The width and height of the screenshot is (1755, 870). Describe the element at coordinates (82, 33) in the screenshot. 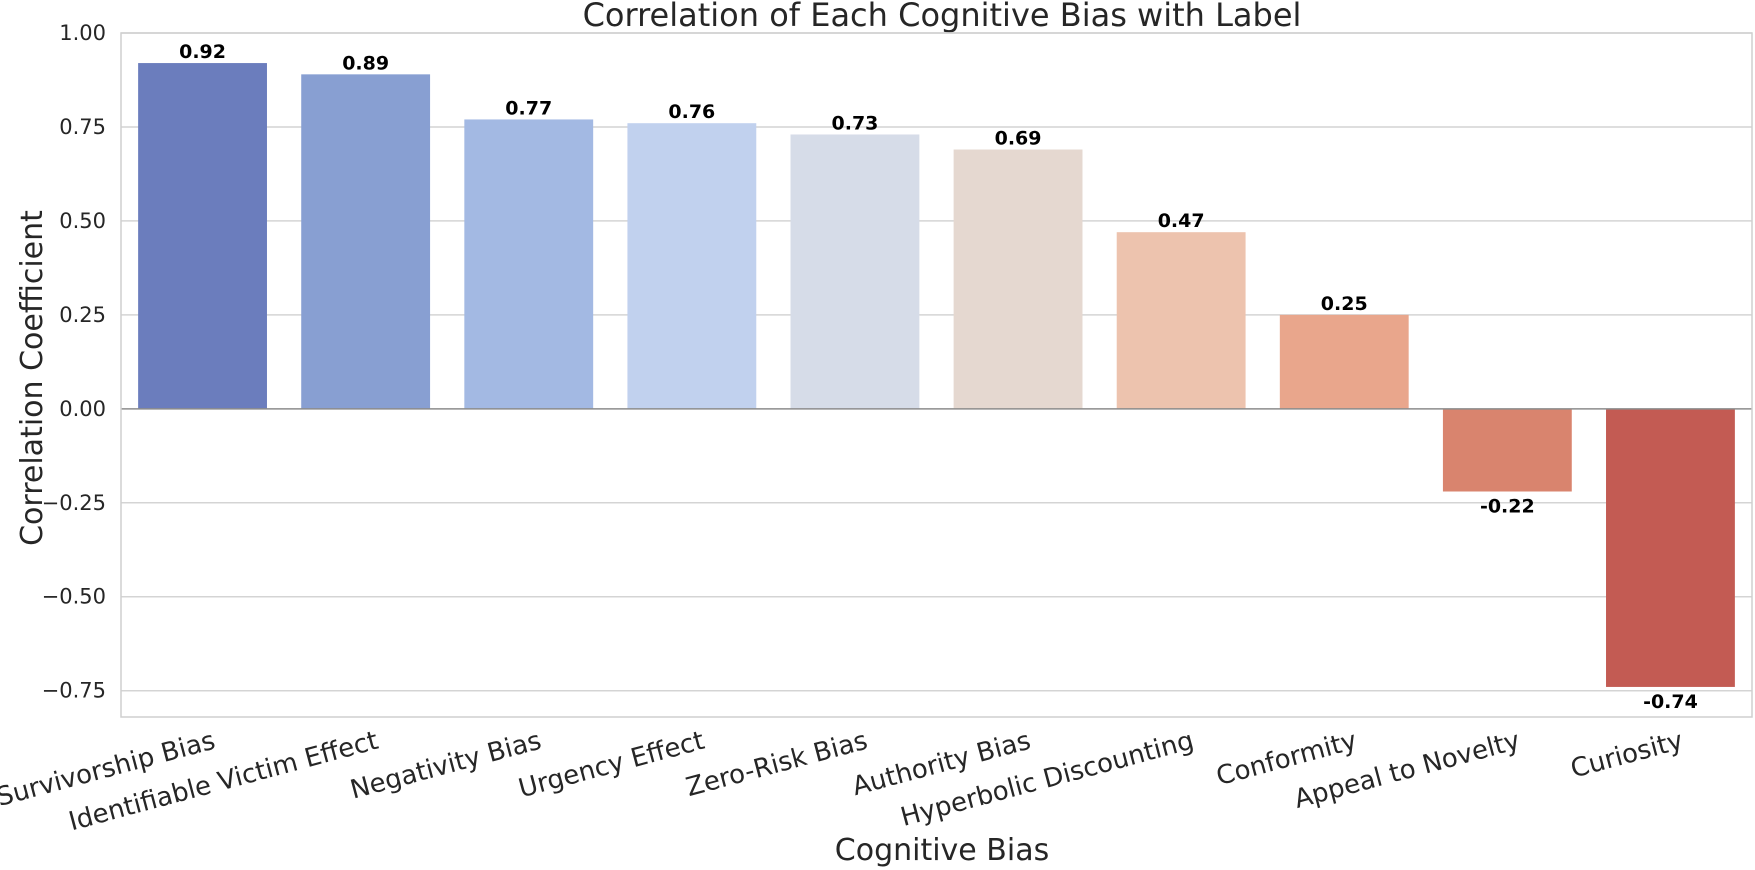

I see `y-tick-label: 1.00` at that location.